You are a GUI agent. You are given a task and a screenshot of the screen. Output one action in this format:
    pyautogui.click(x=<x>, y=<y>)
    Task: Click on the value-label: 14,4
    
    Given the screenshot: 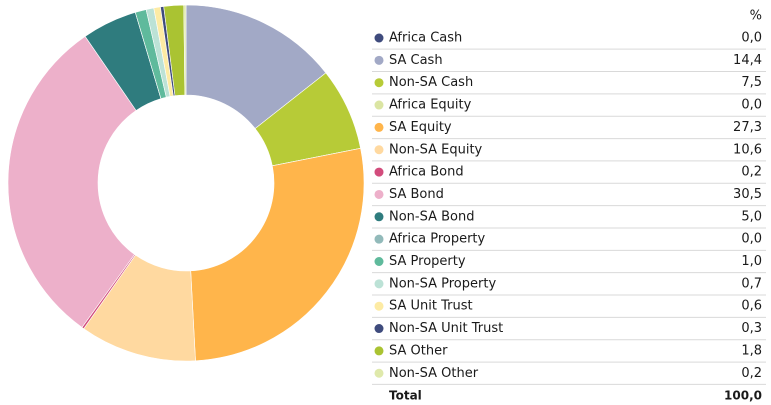 What is the action you would take?
    pyautogui.click(x=747, y=60)
    